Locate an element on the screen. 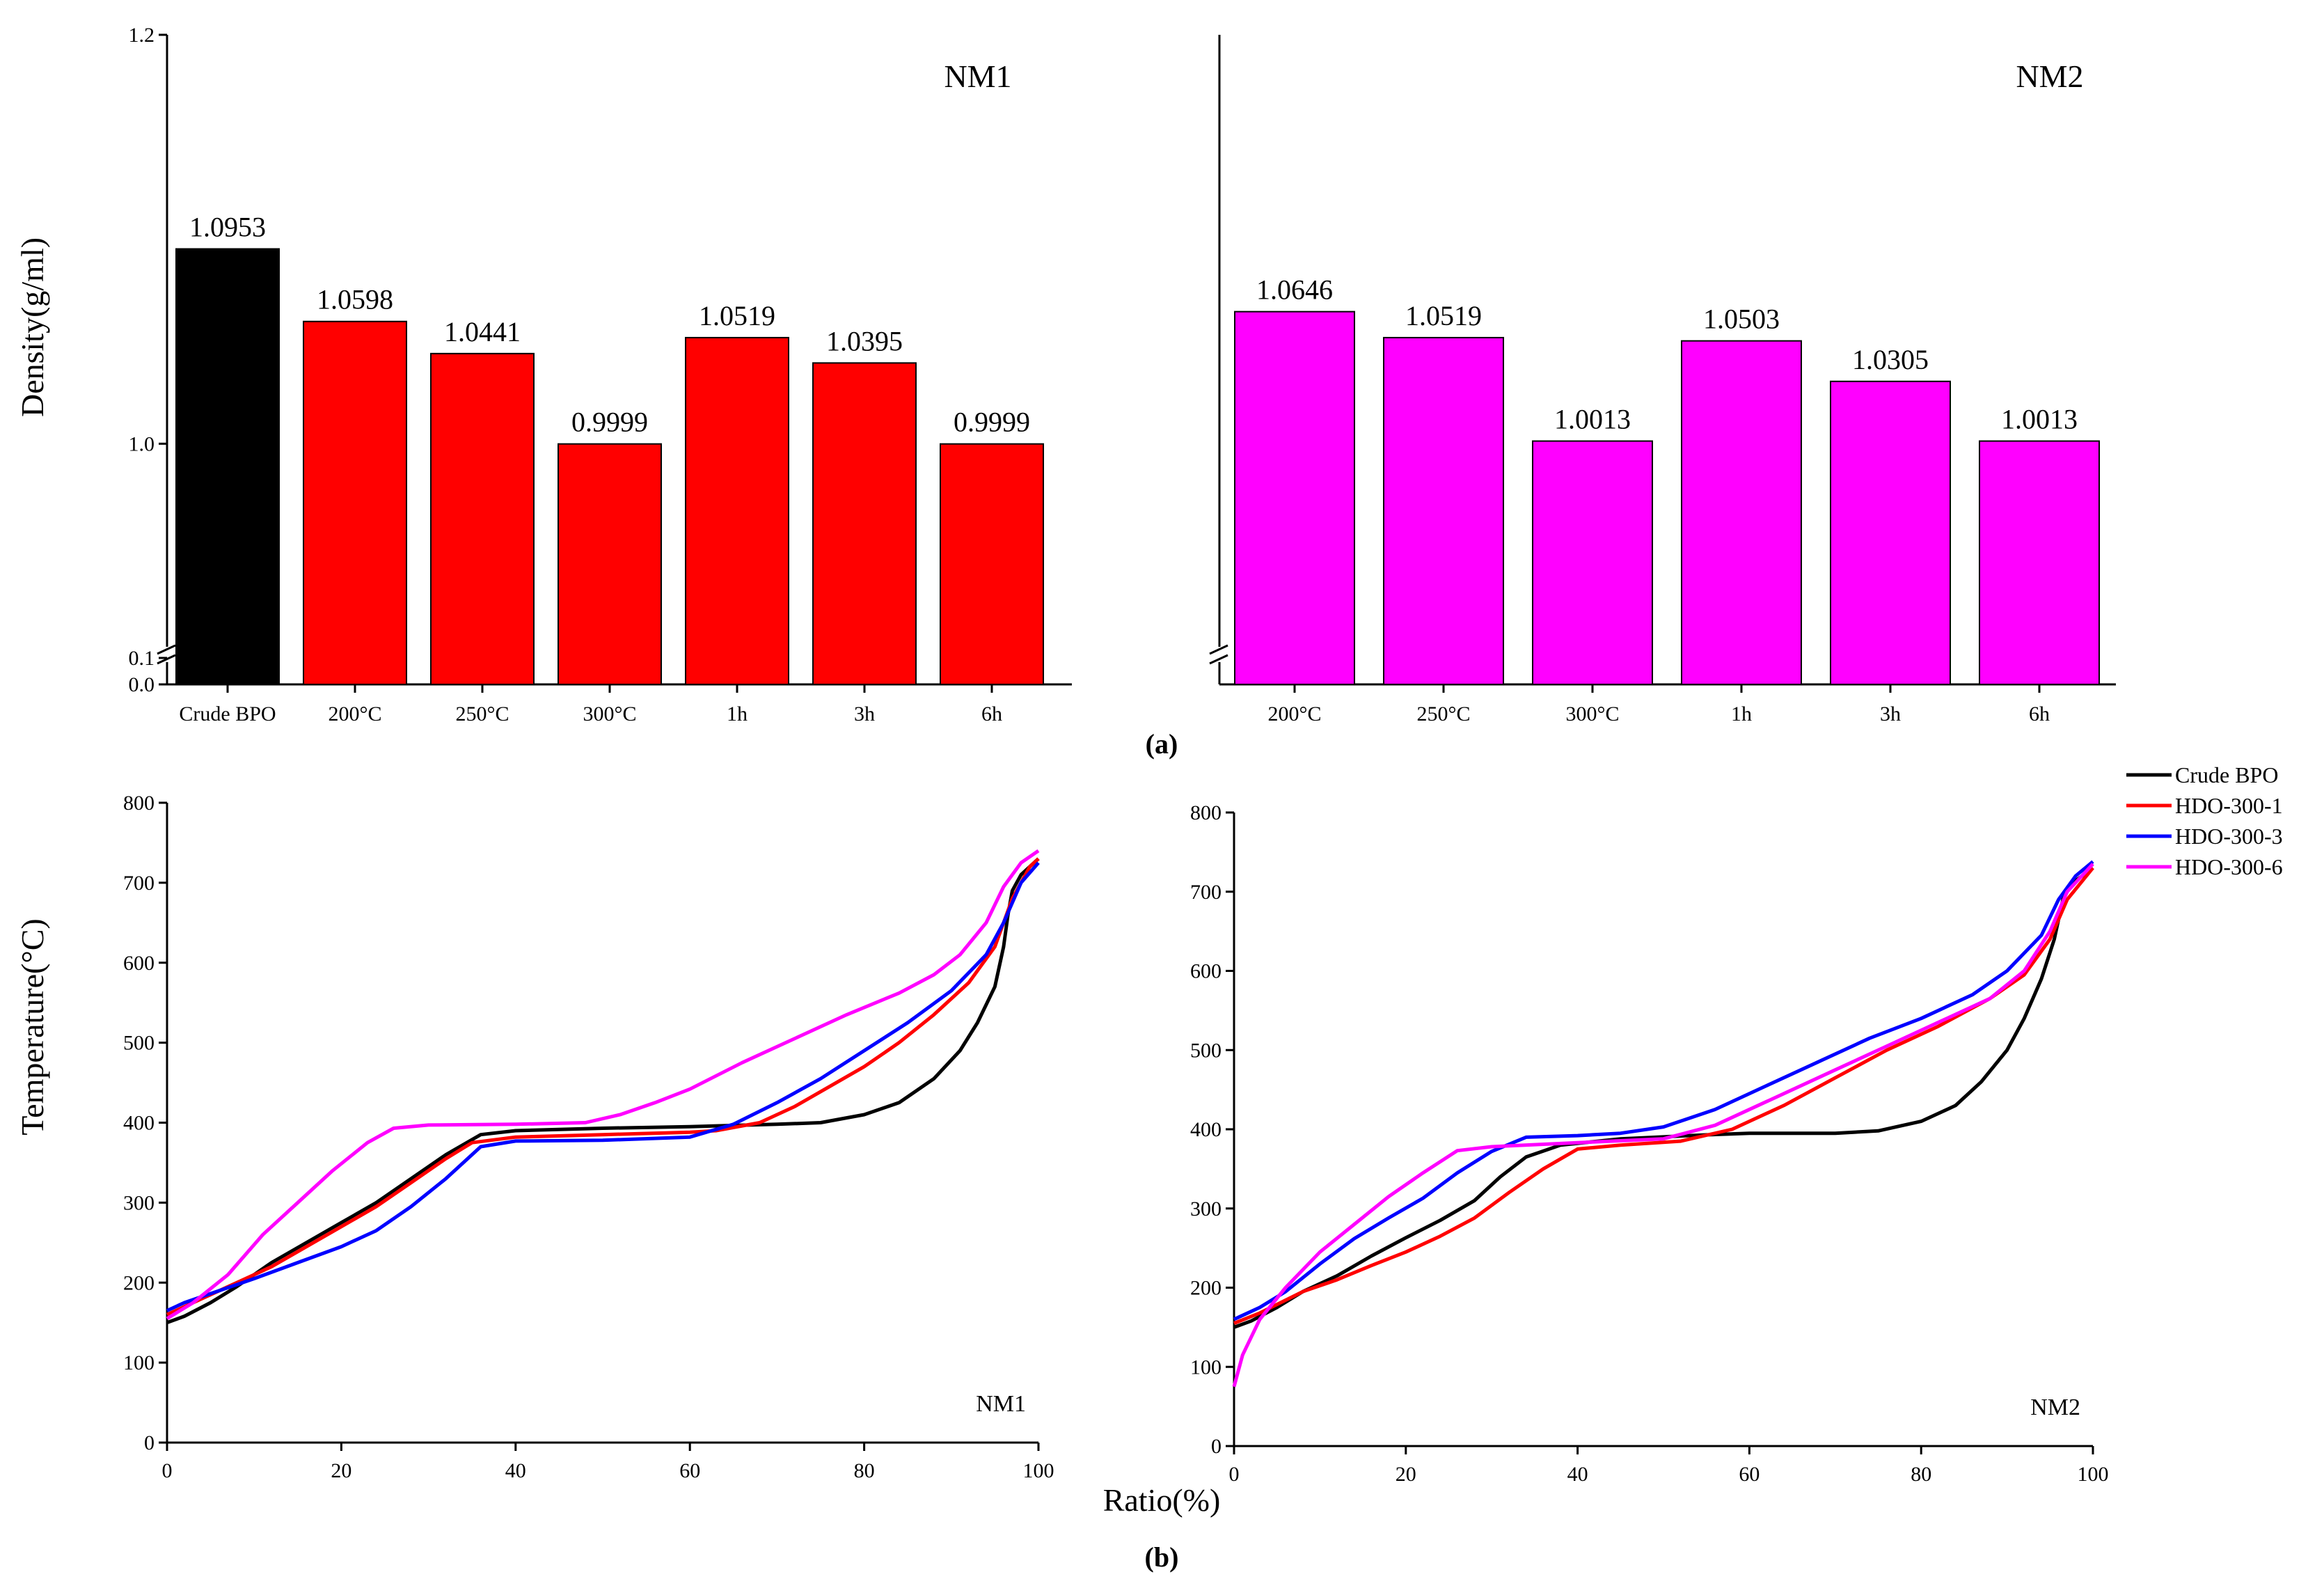 Image resolution: width=2324 pixels, height=1586 pixels. bar-value-label: 1.0395 is located at coordinates (865, 340).